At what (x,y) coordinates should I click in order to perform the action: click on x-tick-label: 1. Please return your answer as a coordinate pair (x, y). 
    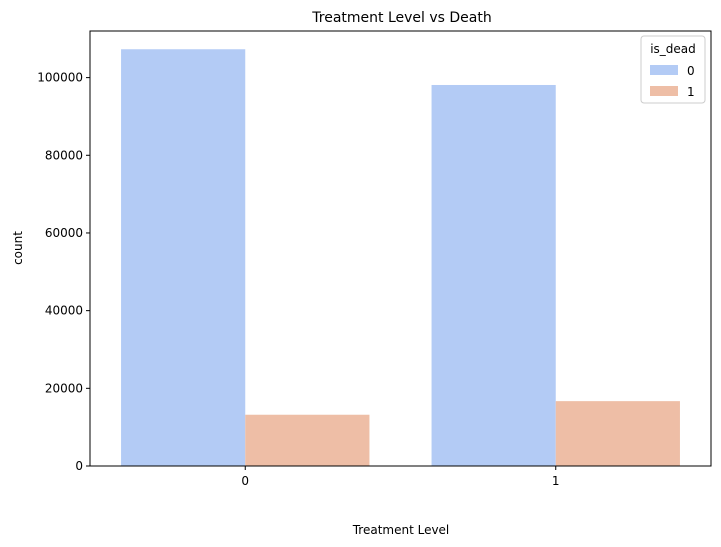
    Looking at the image, I should click on (556, 481).